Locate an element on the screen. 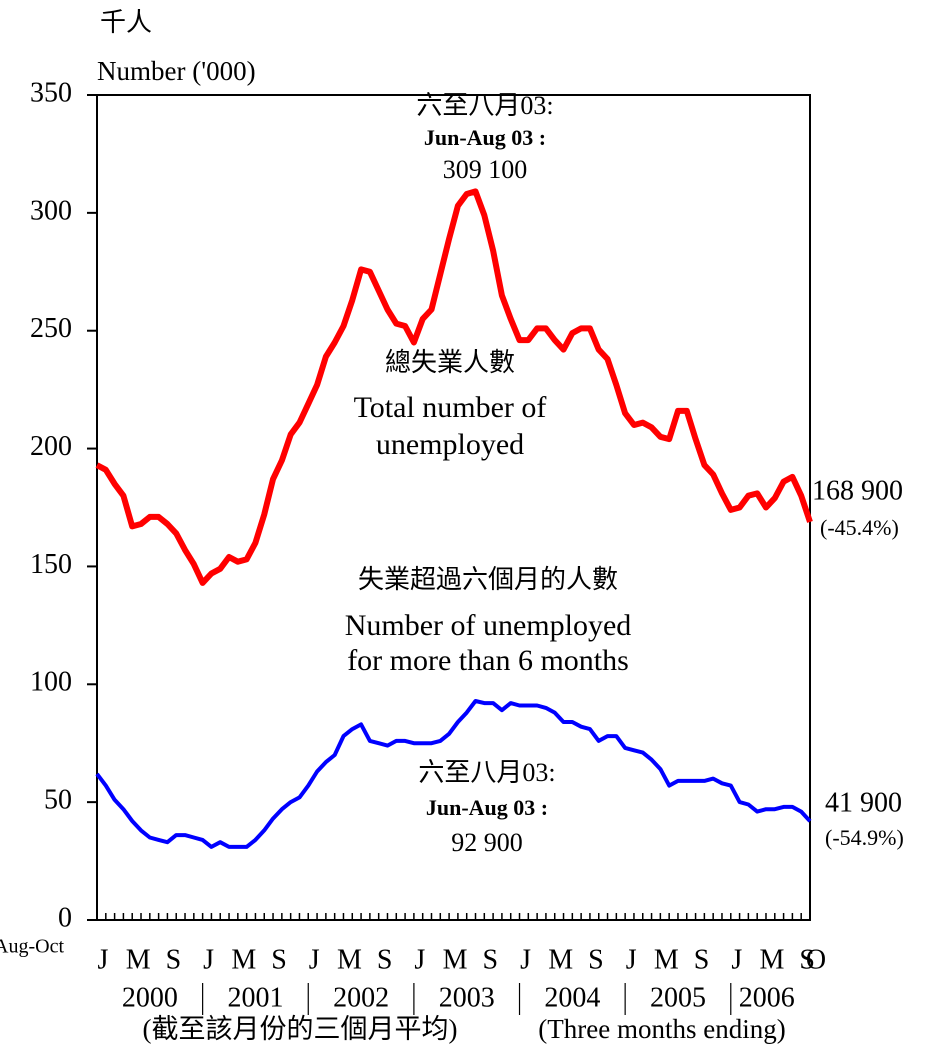  y-tick-label: 200 is located at coordinates (51, 446).